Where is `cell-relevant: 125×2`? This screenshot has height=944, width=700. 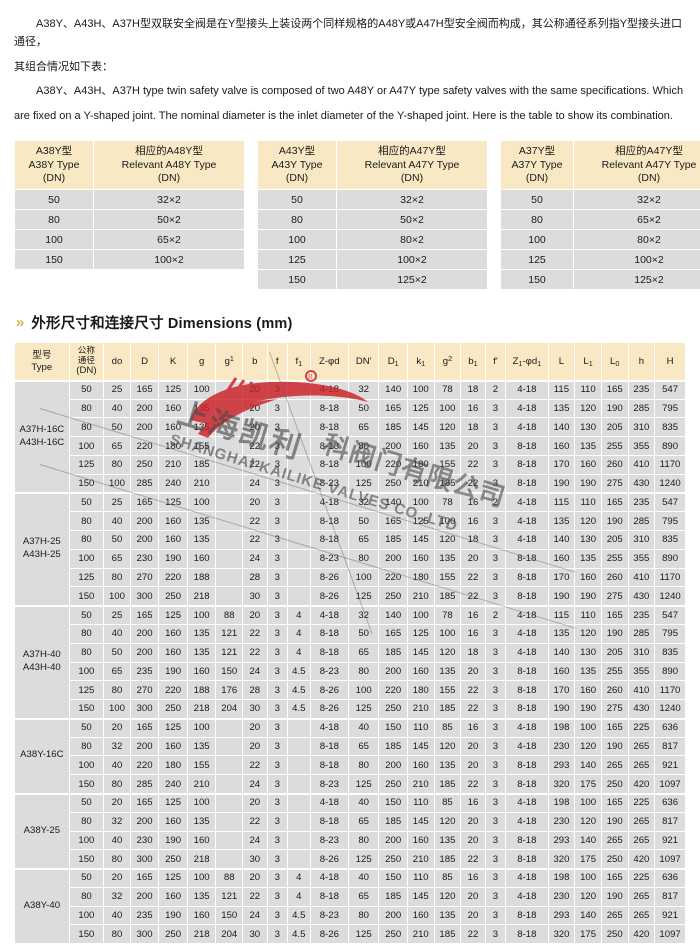 cell-relevant: 125×2 is located at coordinates (637, 280).